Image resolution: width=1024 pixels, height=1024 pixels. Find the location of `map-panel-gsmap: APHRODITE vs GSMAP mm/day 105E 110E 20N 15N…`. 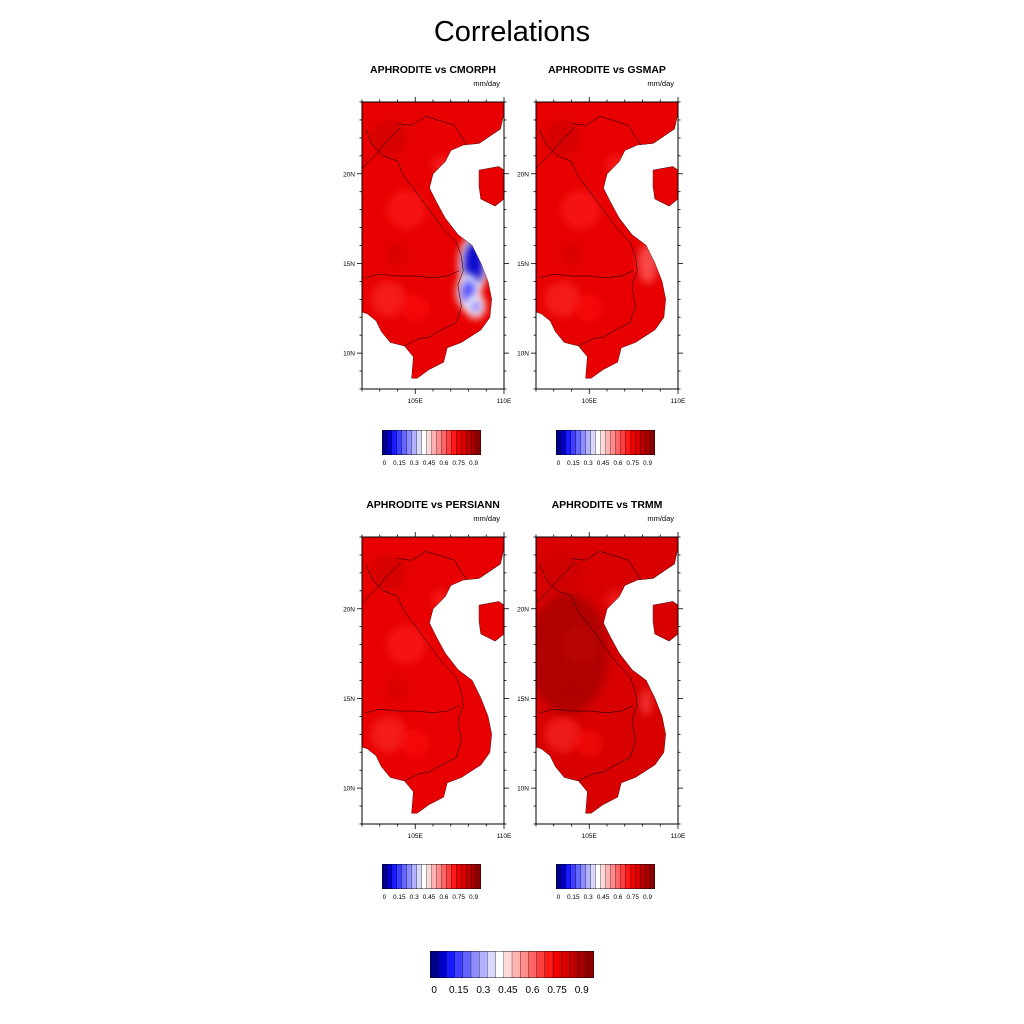

map-panel-gsmap: APHRODITE vs GSMAP mm/day 105E 110E 20N 15N… is located at coordinates (604, 249).